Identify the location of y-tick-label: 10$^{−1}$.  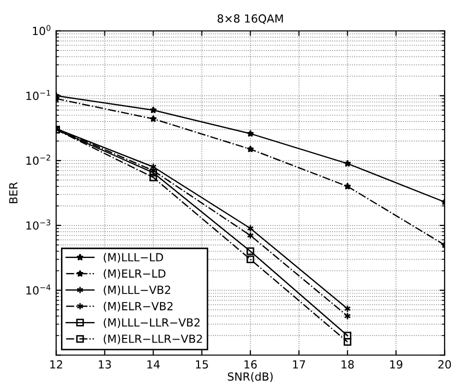
(38, 95).